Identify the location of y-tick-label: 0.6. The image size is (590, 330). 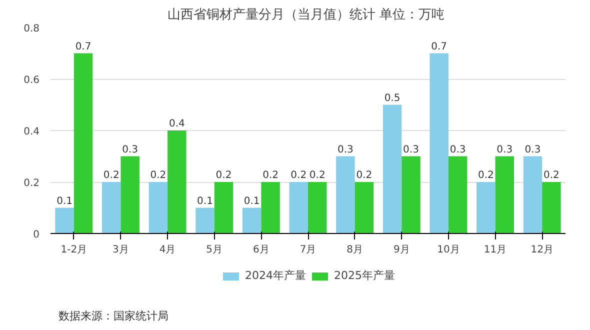
(32, 80).